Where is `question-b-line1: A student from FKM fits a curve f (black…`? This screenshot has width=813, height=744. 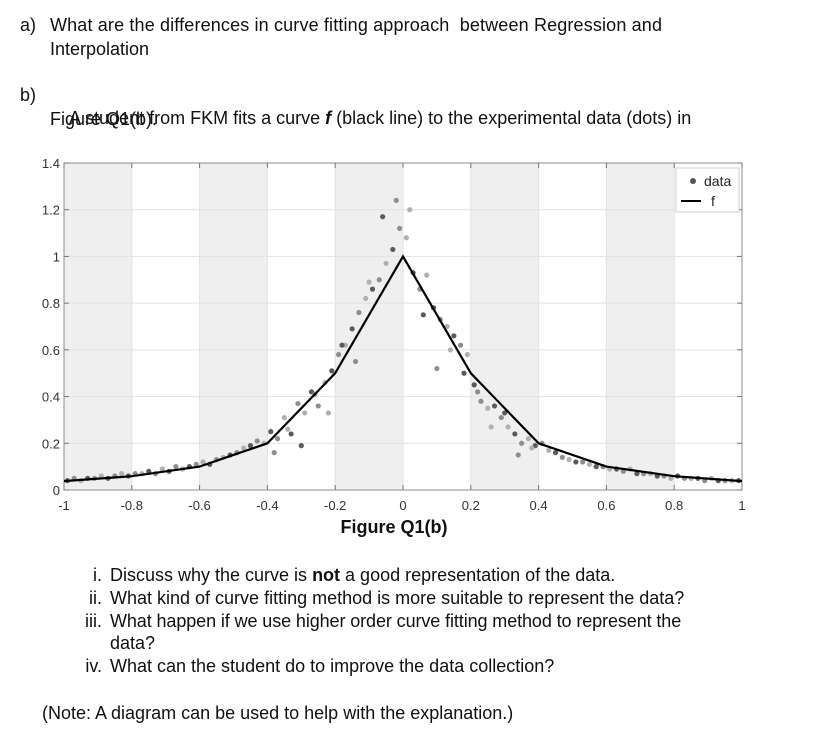
question-b-line1: A student from FKM fits a curve f (black… is located at coordinates (370, 118).